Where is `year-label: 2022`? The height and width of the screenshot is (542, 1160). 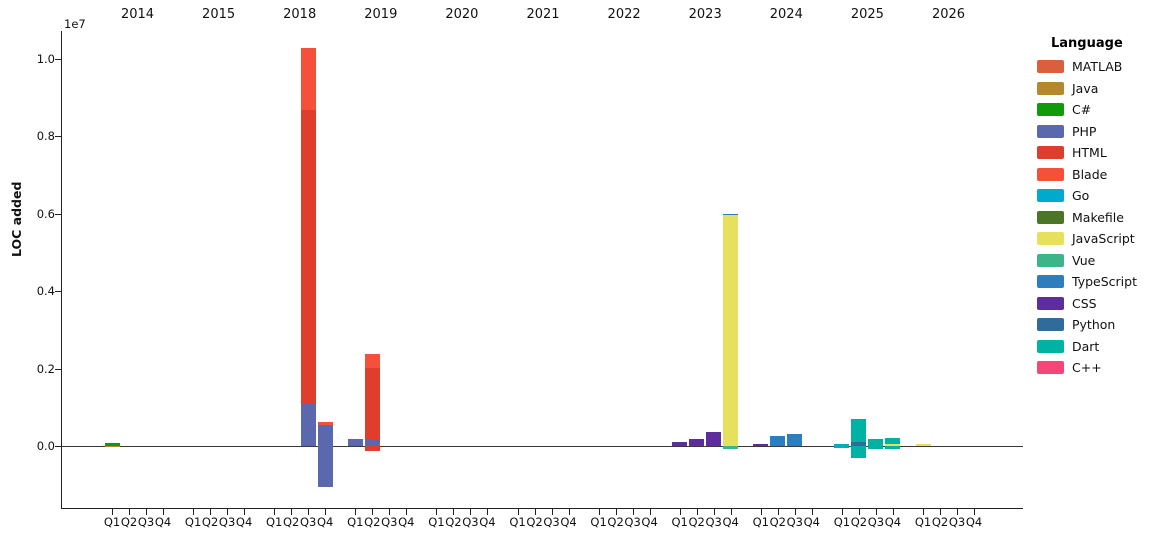 year-label: 2022 is located at coordinates (624, 14).